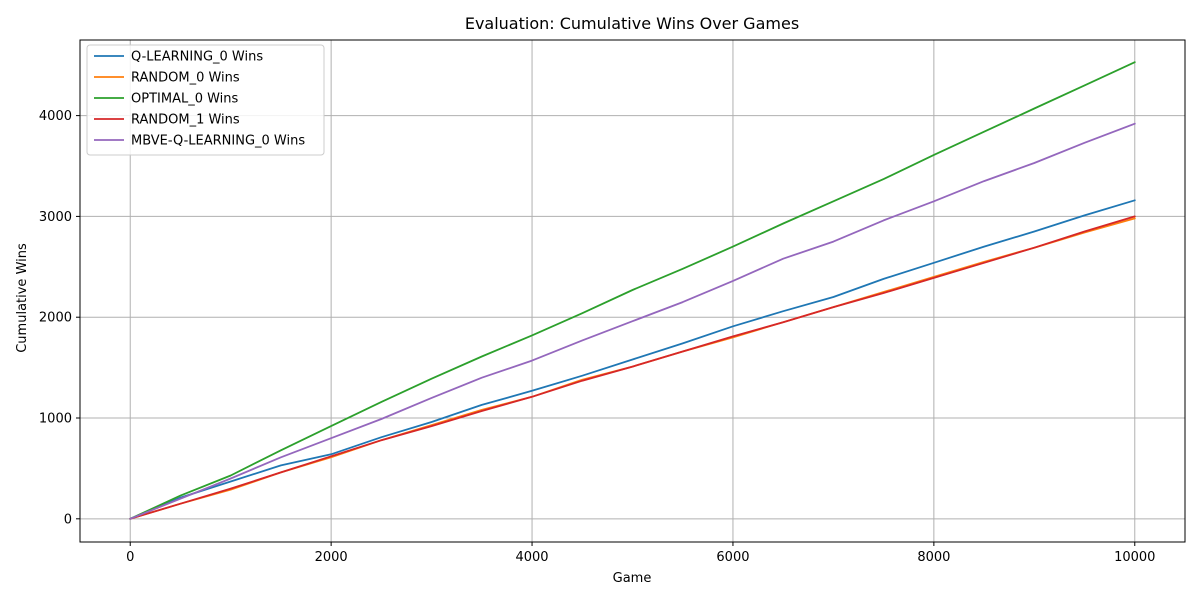  Describe the element at coordinates (55, 419) in the screenshot. I see `y-tick-label: 1000` at that location.